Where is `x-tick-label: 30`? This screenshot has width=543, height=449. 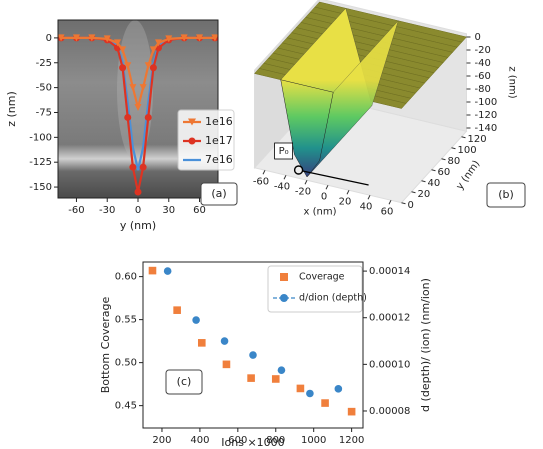 x-tick-label: 30 is located at coordinates (168, 210).